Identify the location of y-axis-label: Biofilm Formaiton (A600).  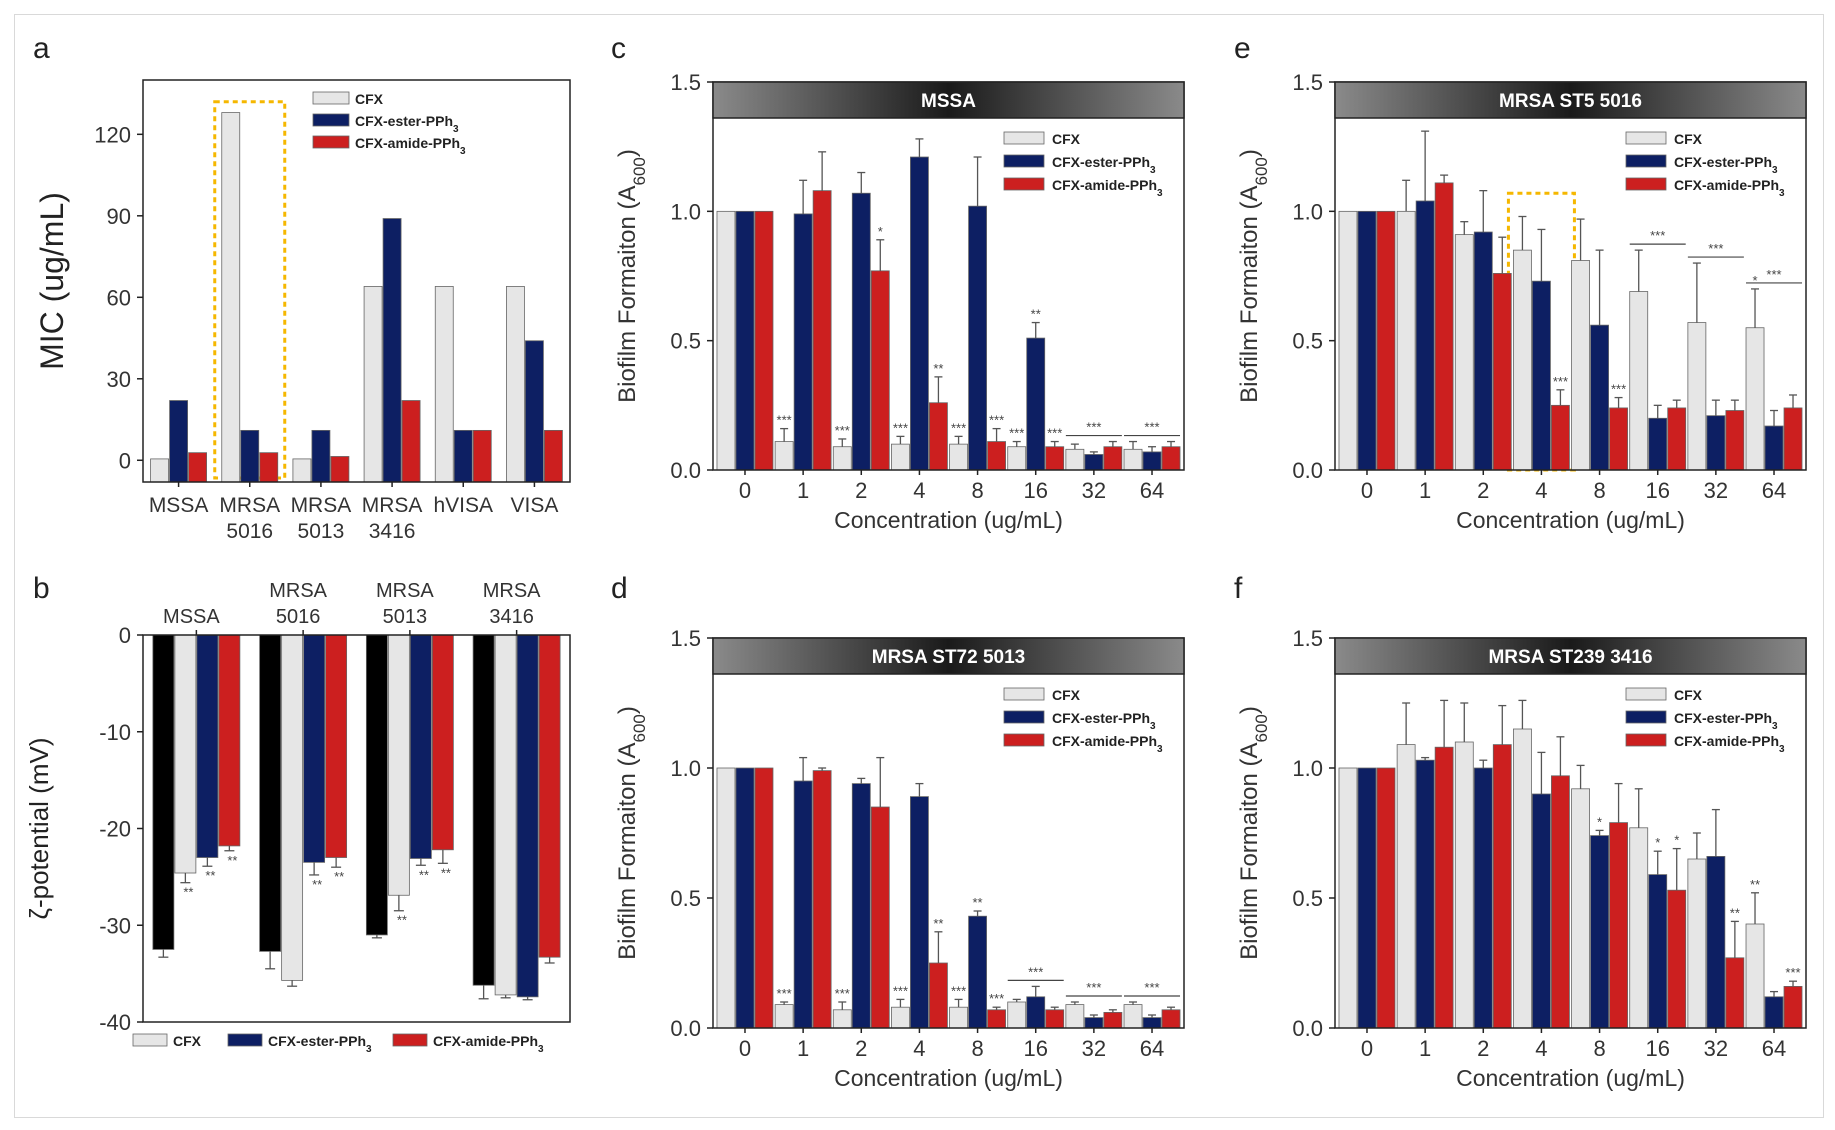
(631, 276).